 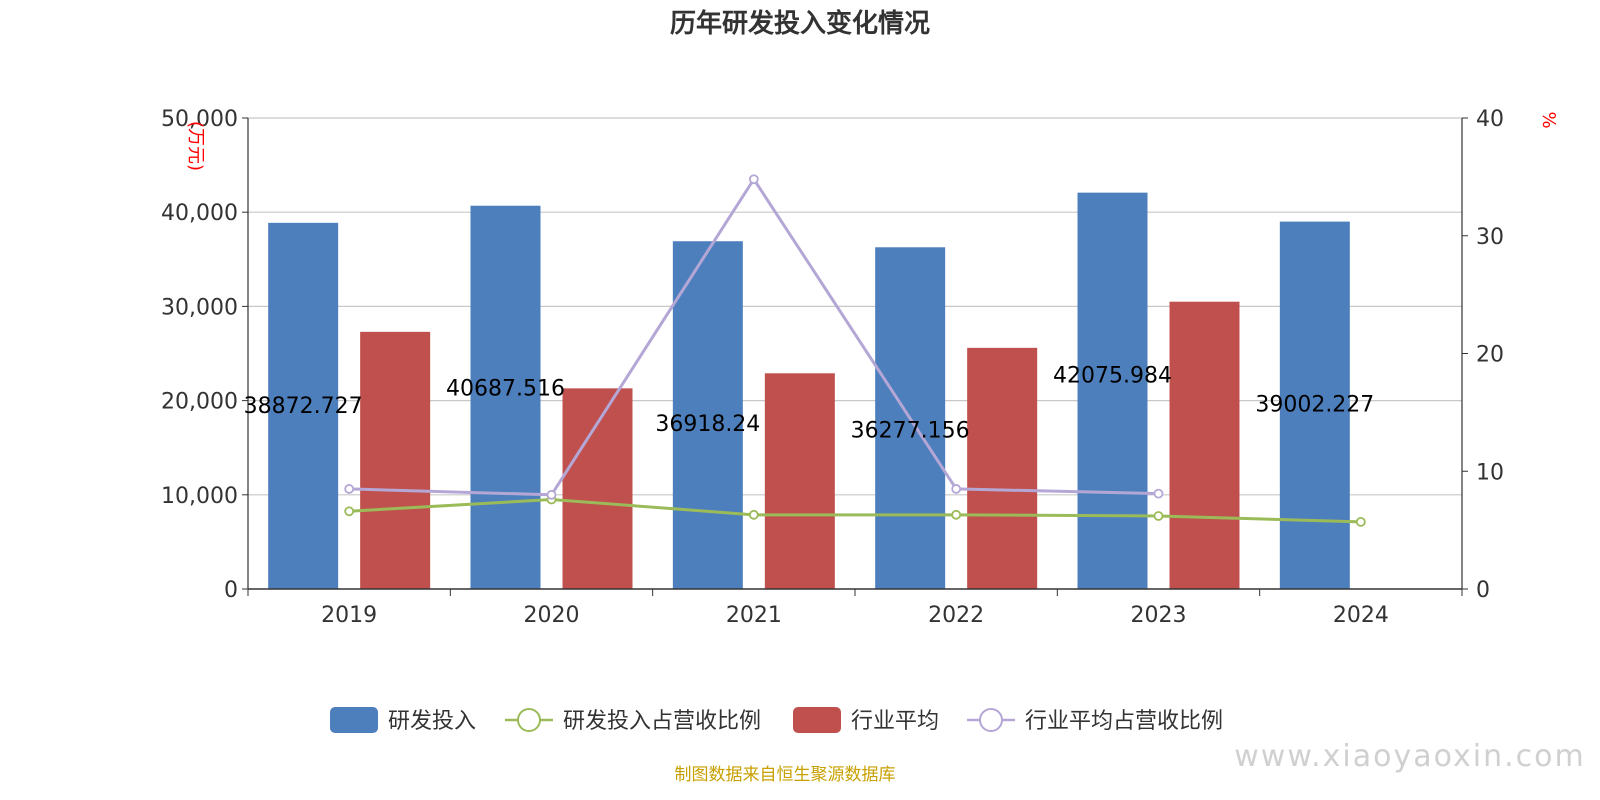 What do you see at coordinates (199, 402) in the screenshot?
I see `y-left-tick-label: 20,000` at bounding box center [199, 402].